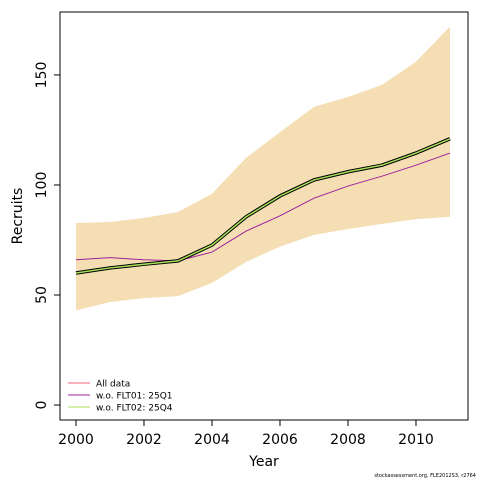  Describe the element at coordinates (113, 385) in the screenshot. I see `legend-label: All data` at that location.